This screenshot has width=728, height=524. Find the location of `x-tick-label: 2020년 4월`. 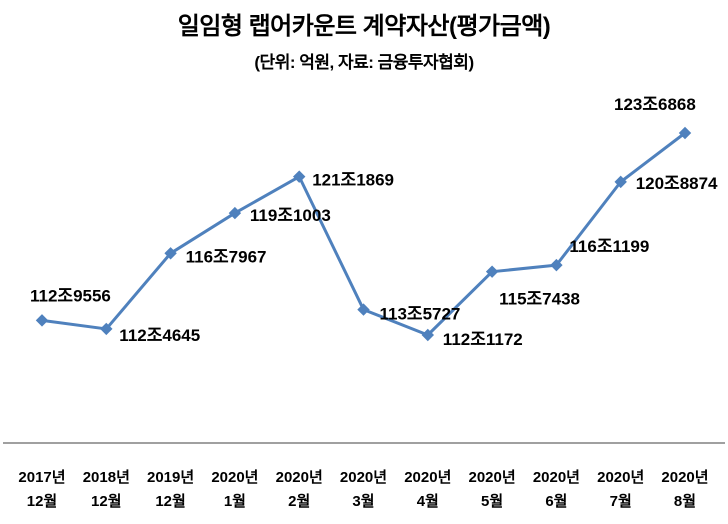

x-tick-label: 2020년 4월 is located at coordinates (427, 489).